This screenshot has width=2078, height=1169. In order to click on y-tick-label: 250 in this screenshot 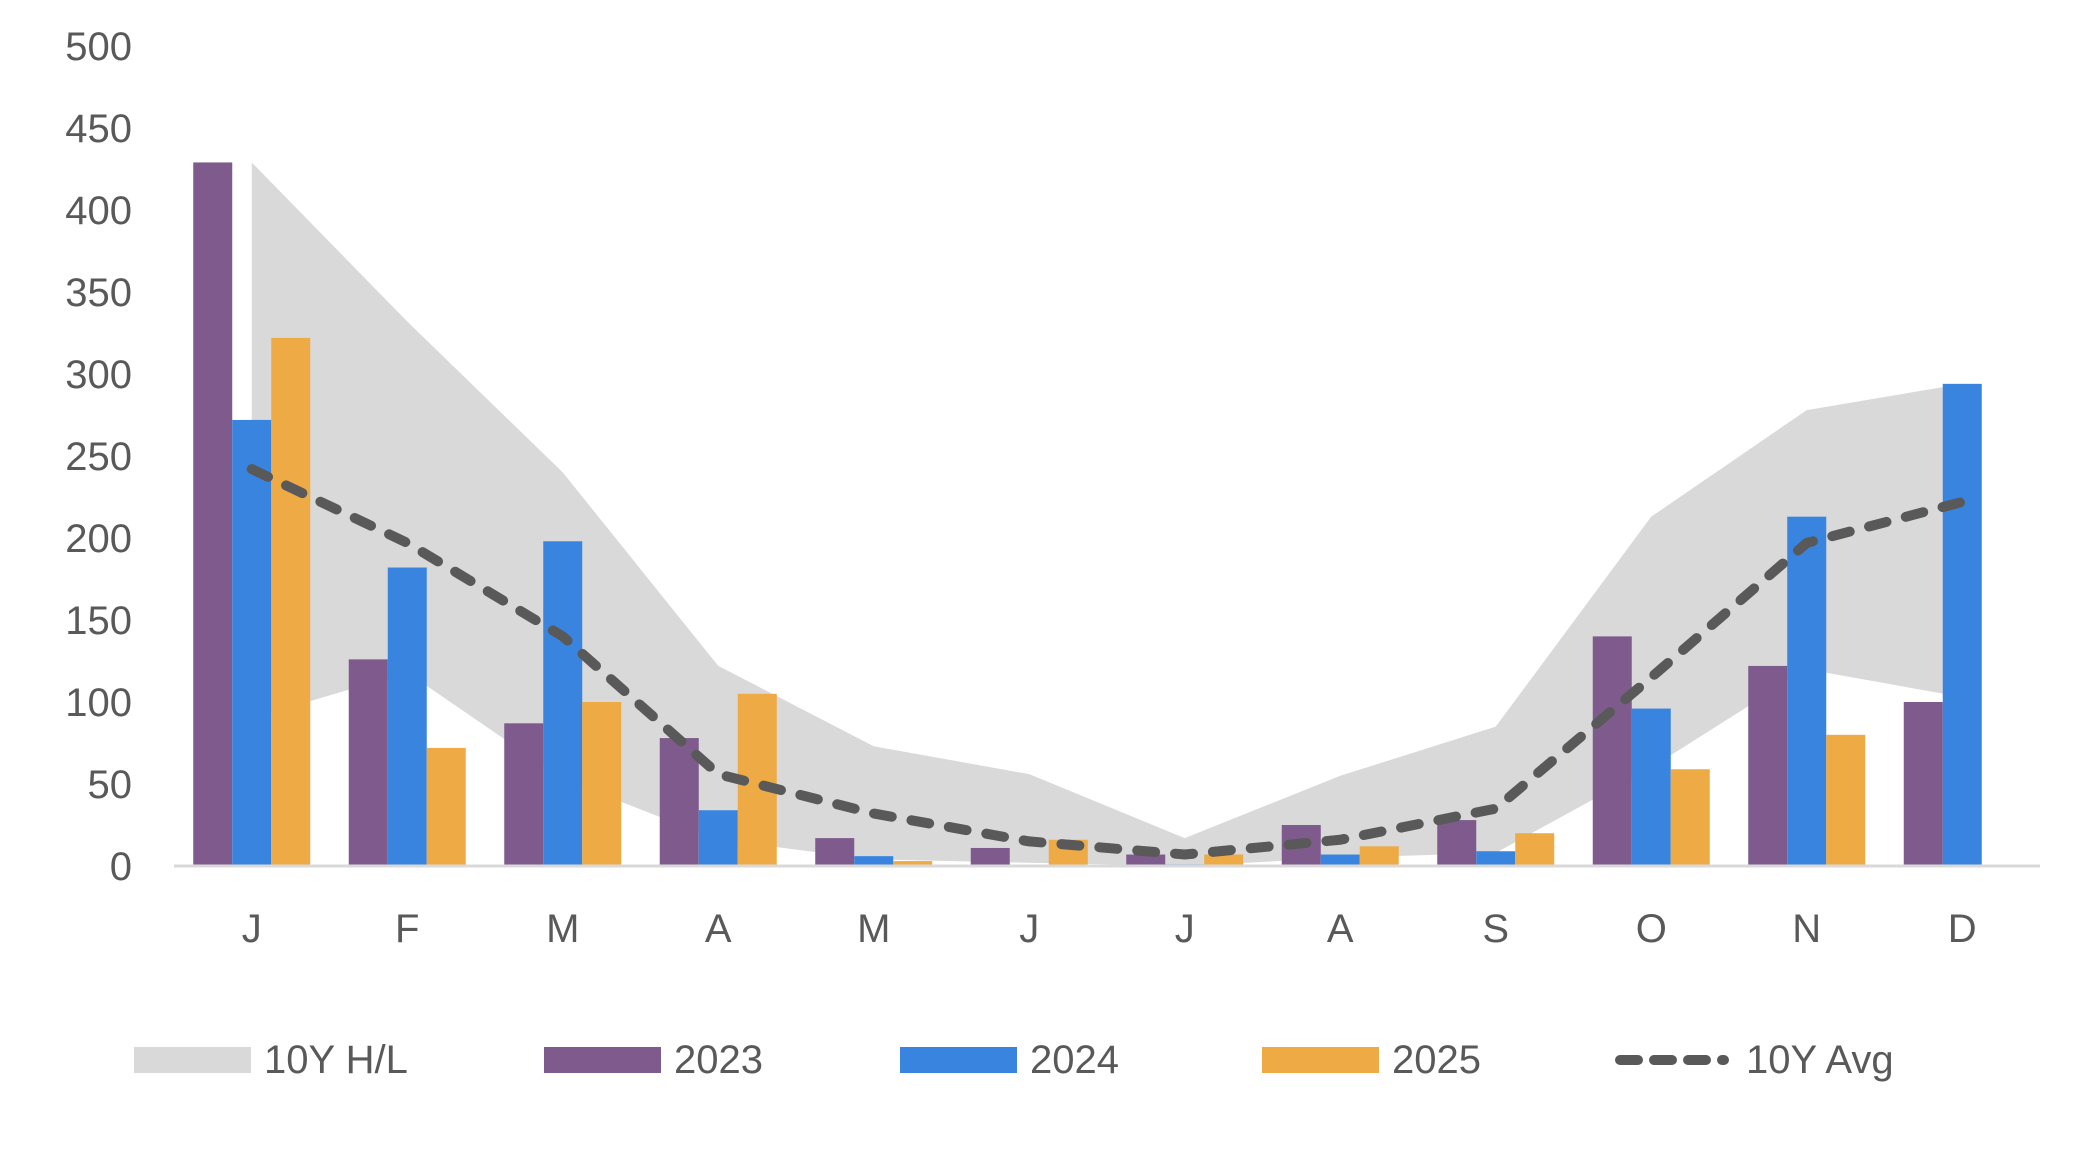, I will do `click(98, 457)`.